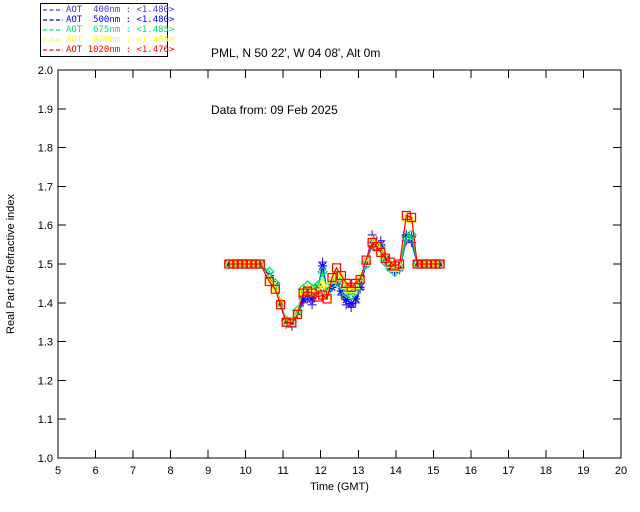  I want to click on series-markers-1020nm, so click(334, 269).